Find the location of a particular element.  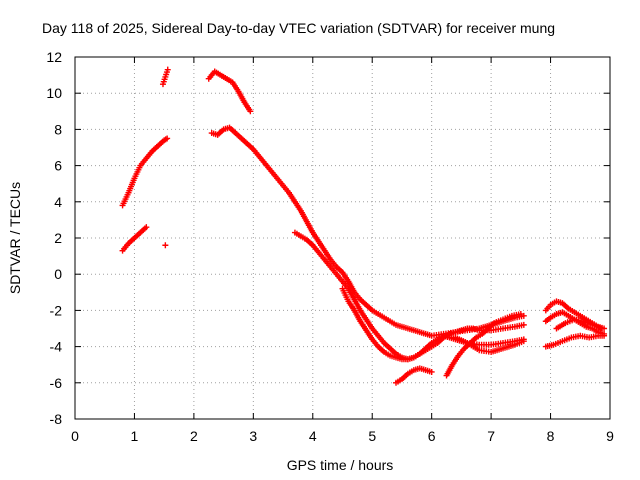

x-axis-title: GPS time / hours is located at coordinates (340, 465).